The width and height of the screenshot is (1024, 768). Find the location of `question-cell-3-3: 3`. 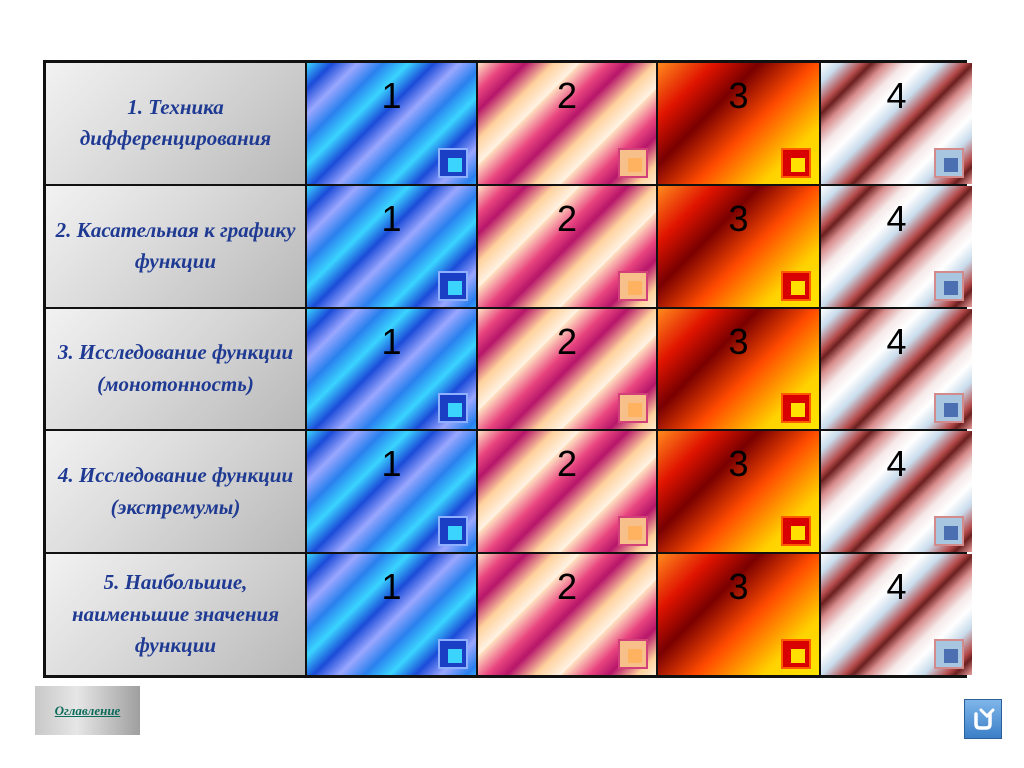

question-cell-3-3: 3 is located at coordinates (738, 369).